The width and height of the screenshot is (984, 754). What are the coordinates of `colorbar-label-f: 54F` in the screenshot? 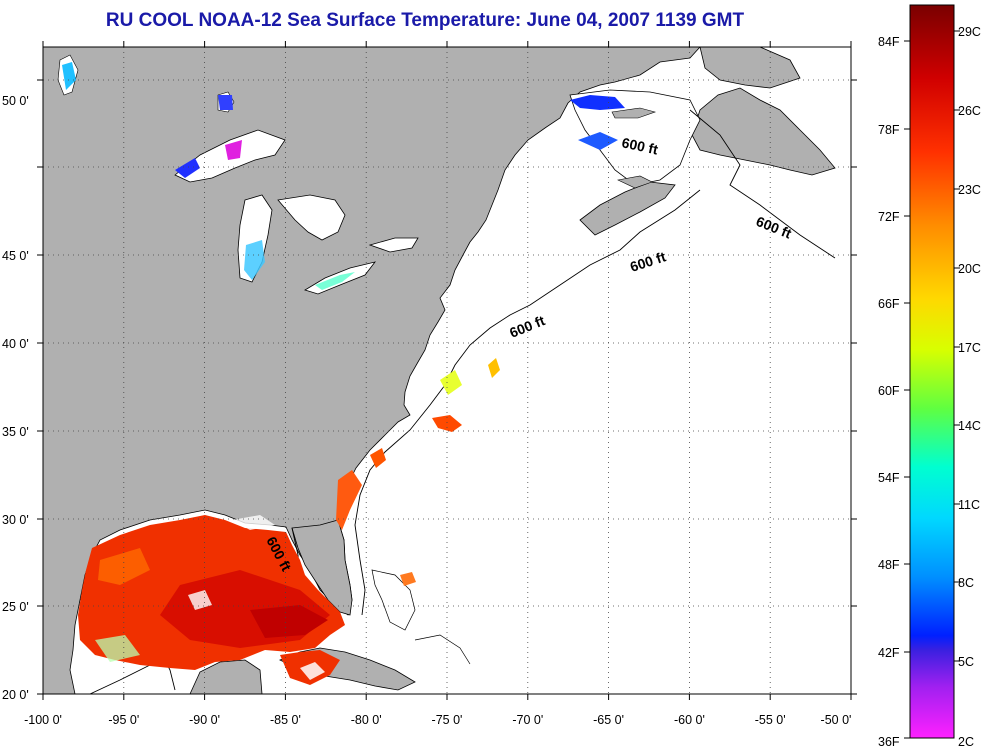 It's located at (889, 478).